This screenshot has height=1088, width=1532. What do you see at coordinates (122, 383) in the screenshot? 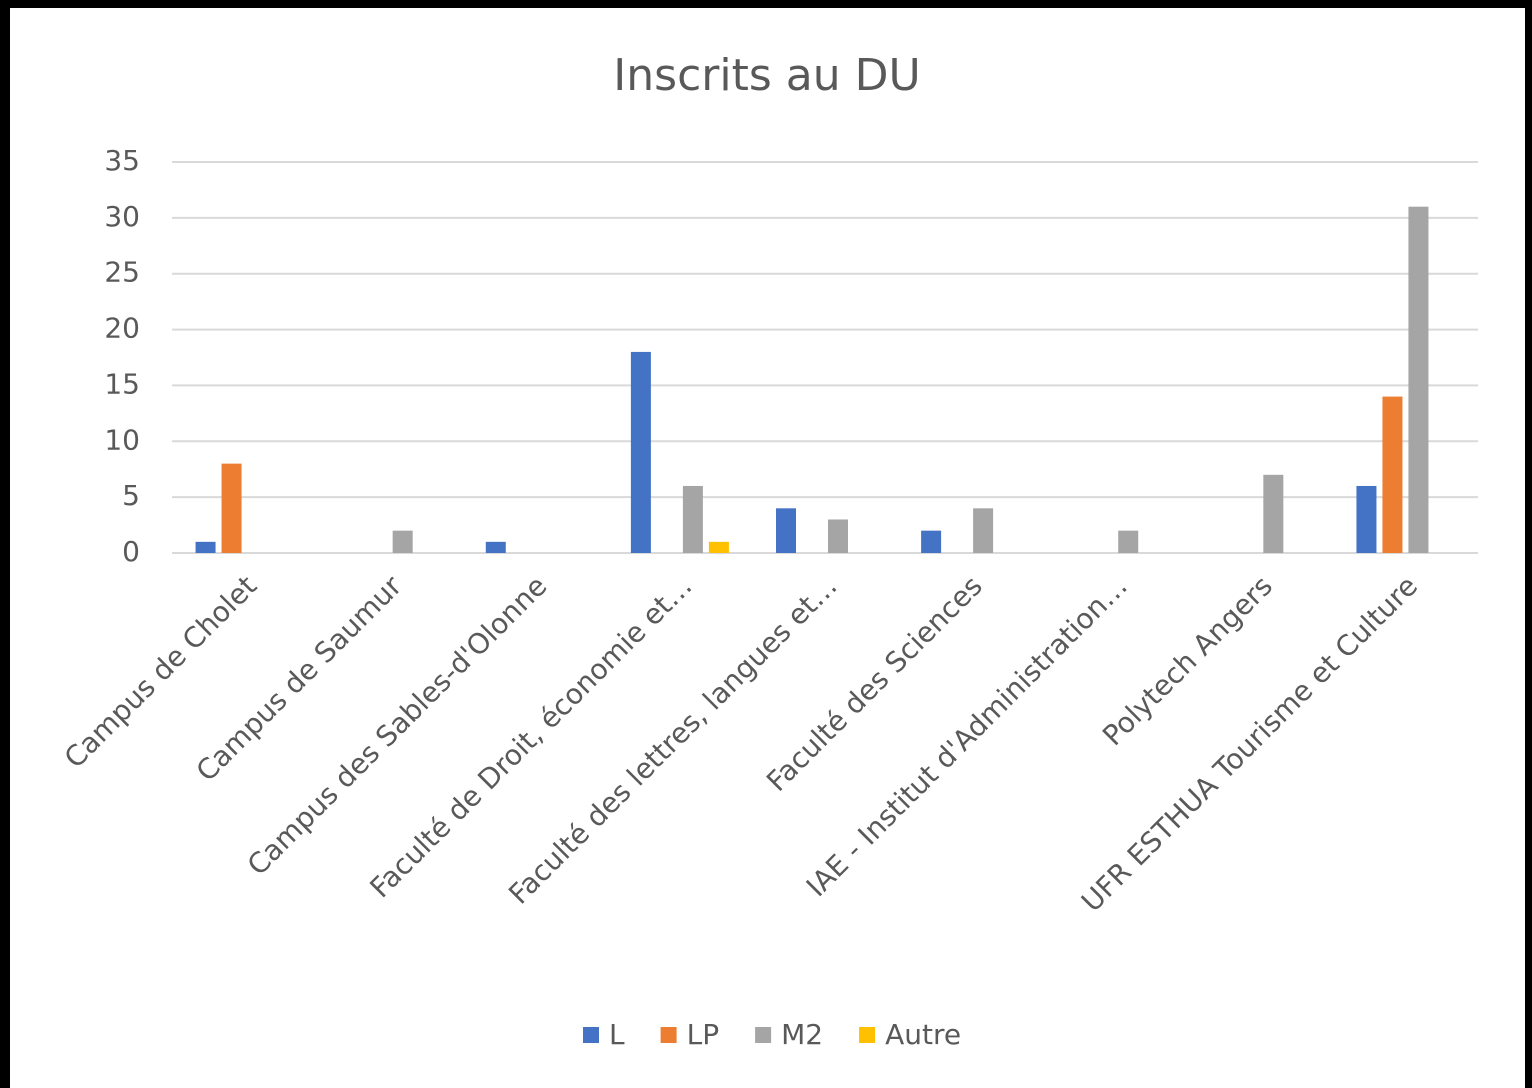
I see `y-tick-label: 15` at bounding box center [122, 383].